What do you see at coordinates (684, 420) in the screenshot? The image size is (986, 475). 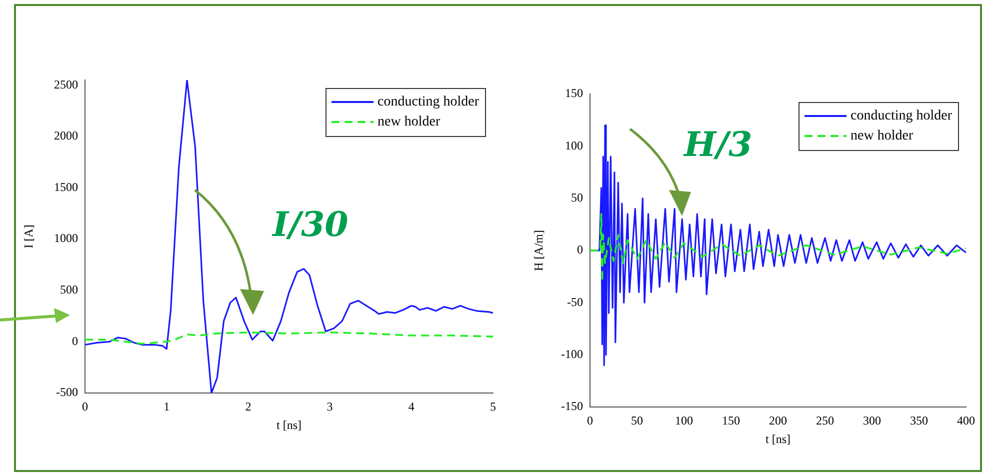 I see `x-tick-label: 100` at bounding box center [684, 420].